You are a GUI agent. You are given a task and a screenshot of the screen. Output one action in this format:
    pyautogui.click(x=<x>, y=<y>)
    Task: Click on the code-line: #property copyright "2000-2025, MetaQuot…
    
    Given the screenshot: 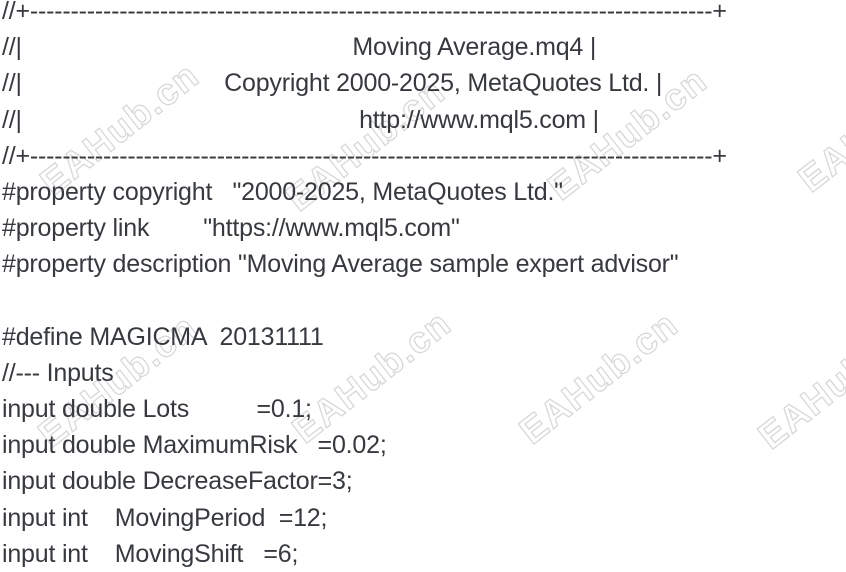 What is the action you would take?
    pyautogui.click(x=282, y=191)
    